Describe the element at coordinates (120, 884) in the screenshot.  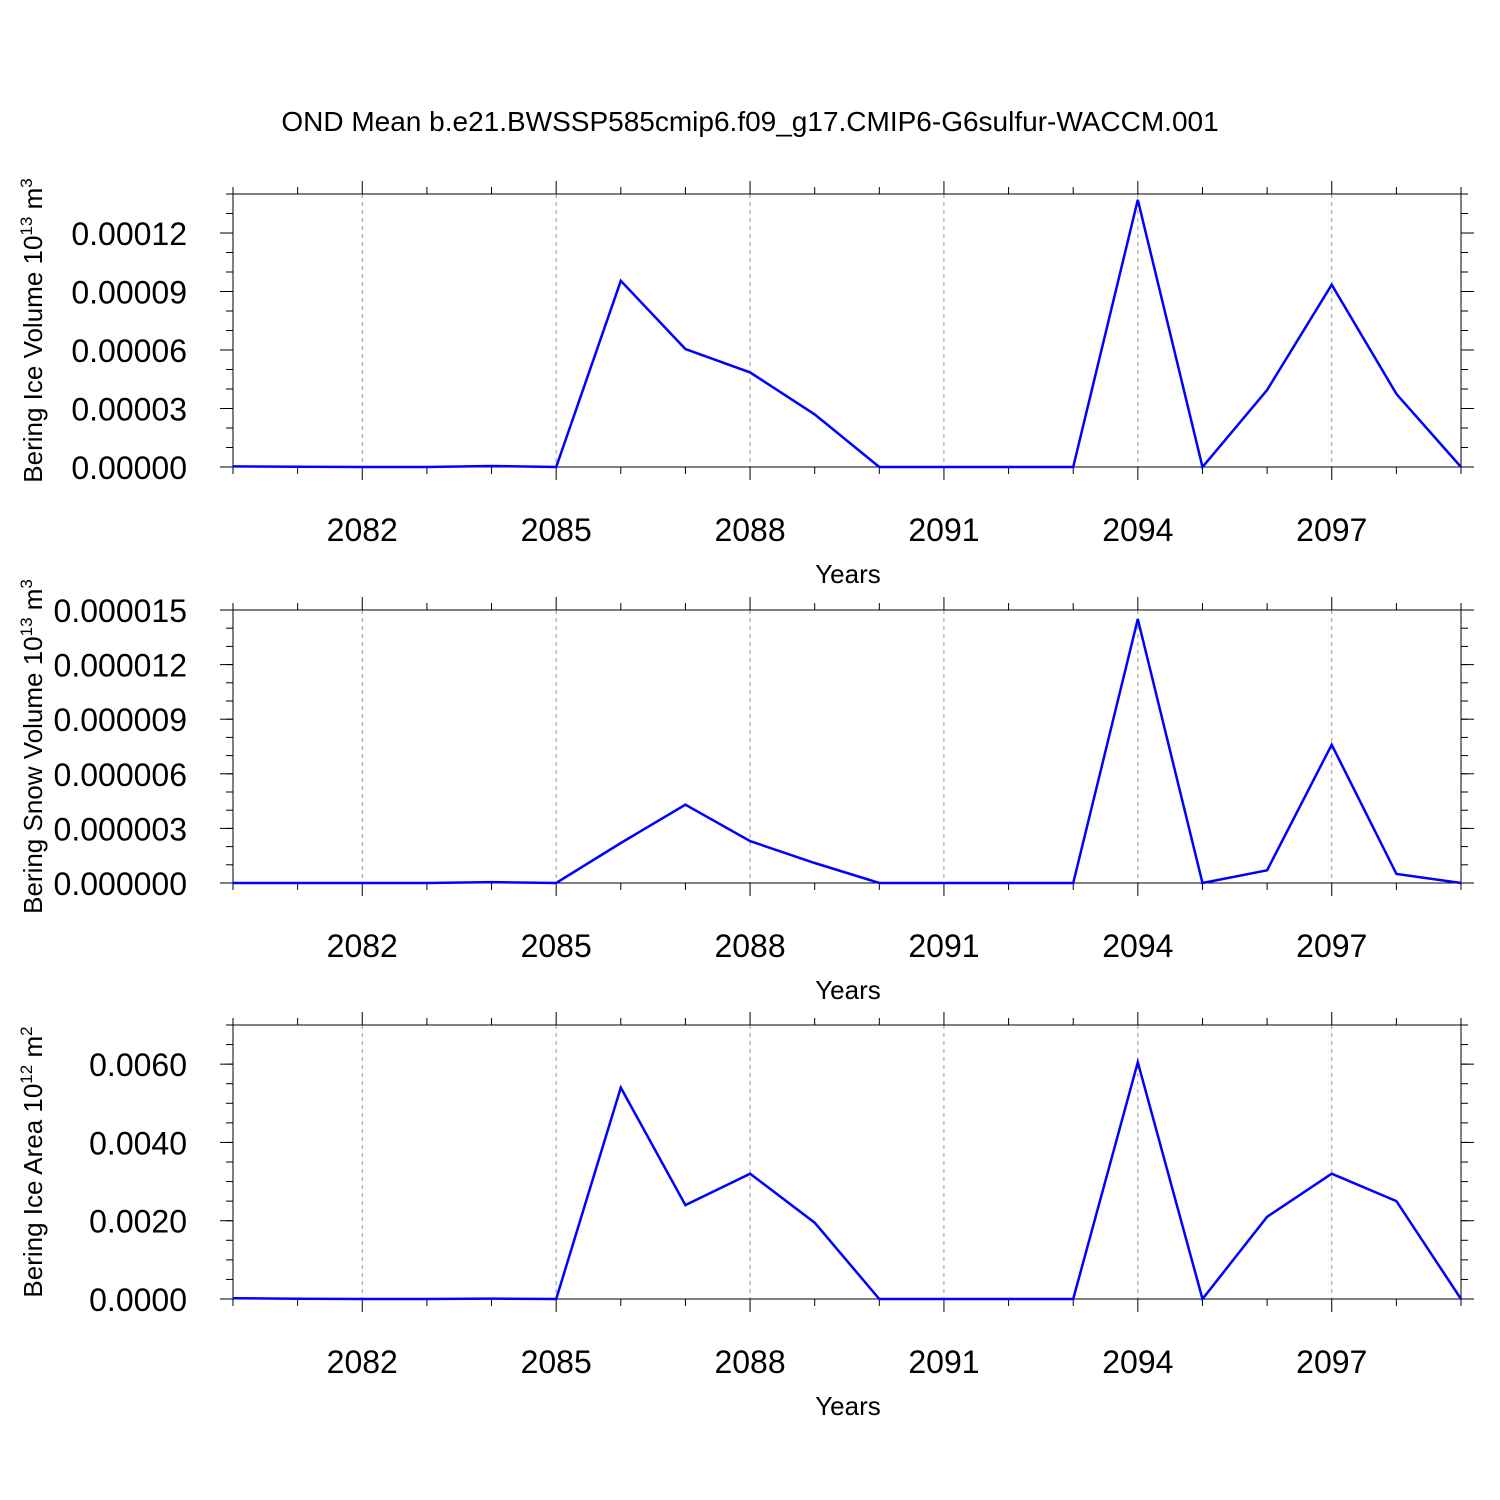
I see `y-tick-label: 0.000000` at that location.